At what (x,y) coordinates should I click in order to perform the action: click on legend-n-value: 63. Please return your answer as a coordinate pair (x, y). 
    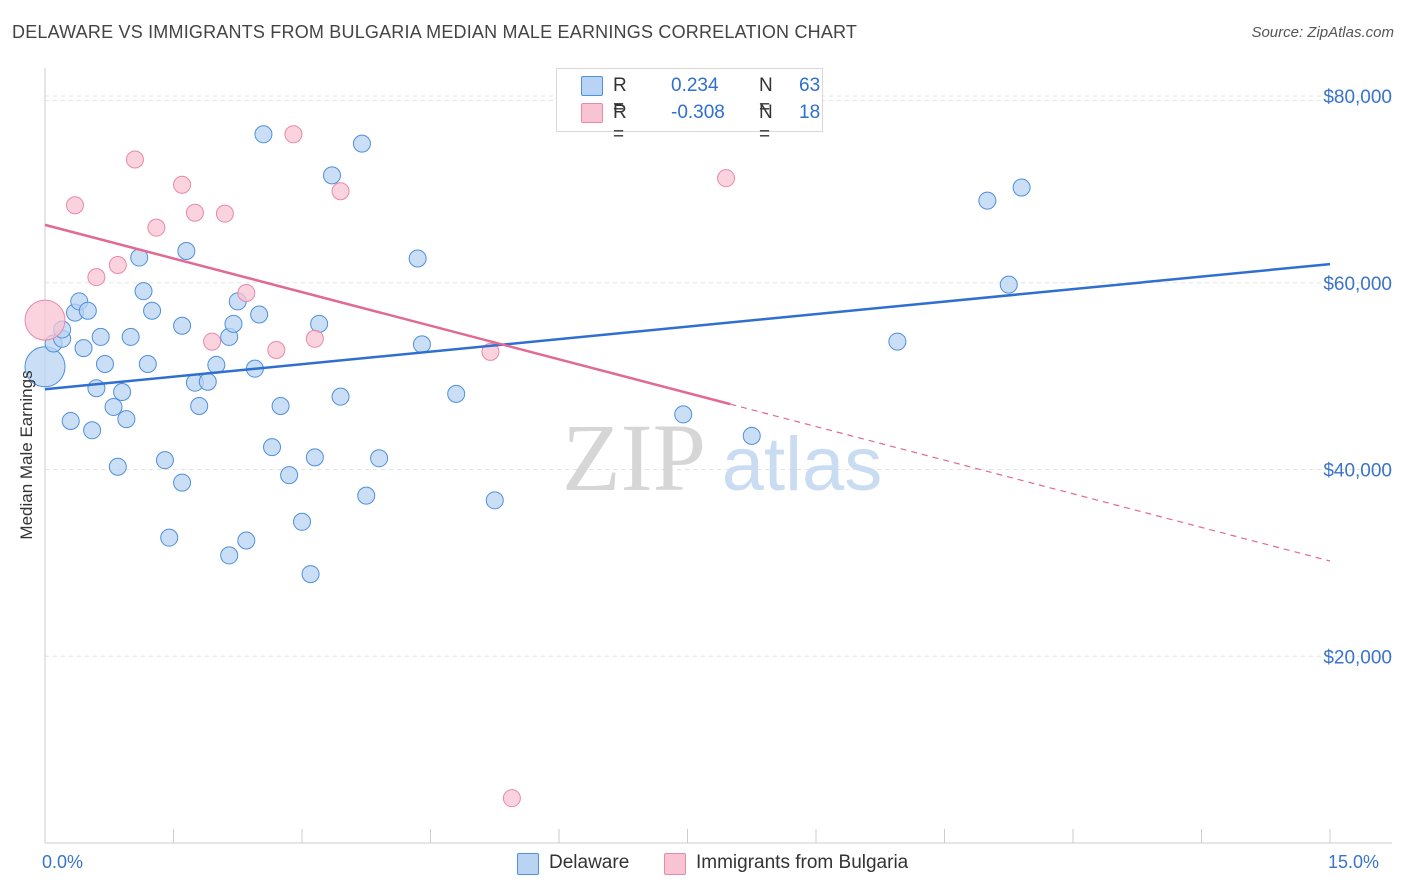
    Looking at the image, I should click on (810, 85).